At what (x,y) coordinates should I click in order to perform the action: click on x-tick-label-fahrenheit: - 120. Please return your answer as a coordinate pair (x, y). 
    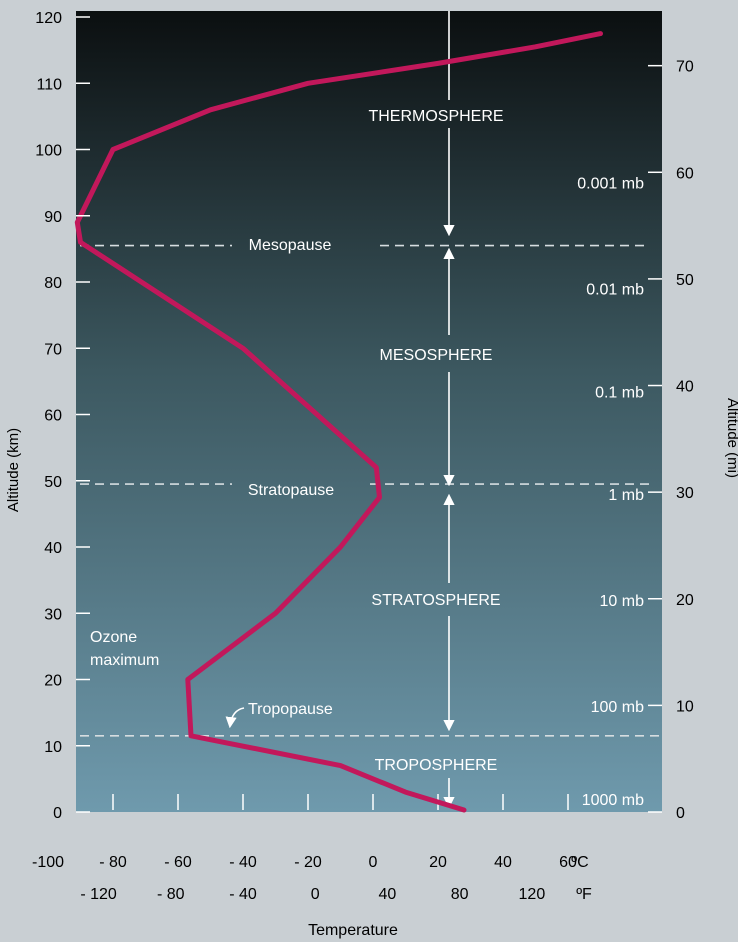
    Looking at the image, I should click on (98, 894).